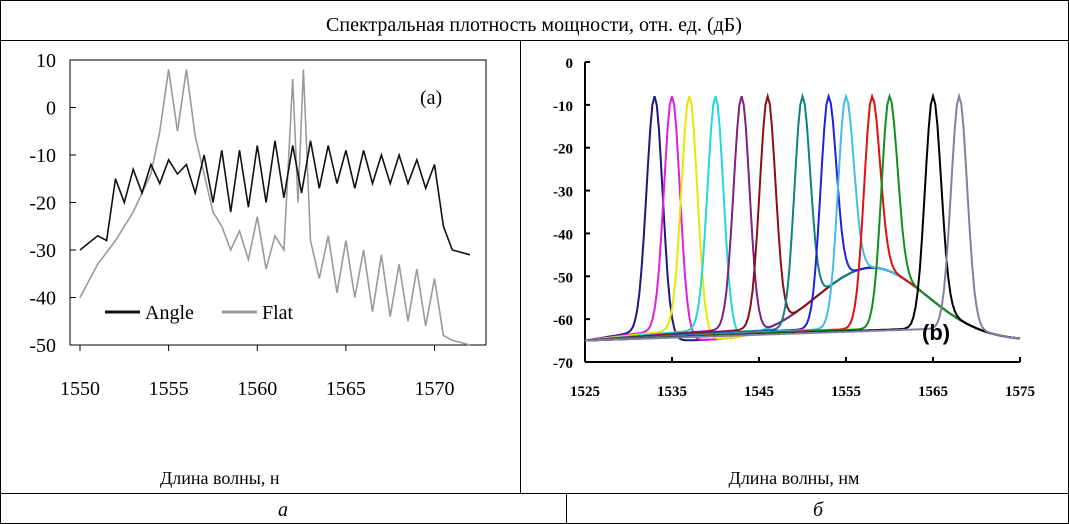  What do you see at coordinates (571, 214) in the screenshot?
I see `panel-b-y-ticks: 0 -10 -20 -30 -40 -50 -60 -70` at bounding box center [571, 214].